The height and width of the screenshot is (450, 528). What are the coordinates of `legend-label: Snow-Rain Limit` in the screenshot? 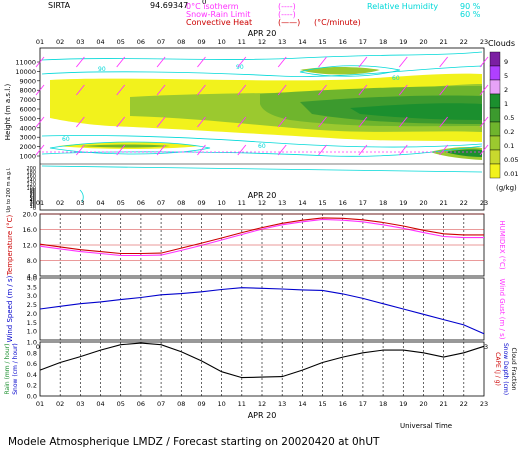 It's located at (218, 14).